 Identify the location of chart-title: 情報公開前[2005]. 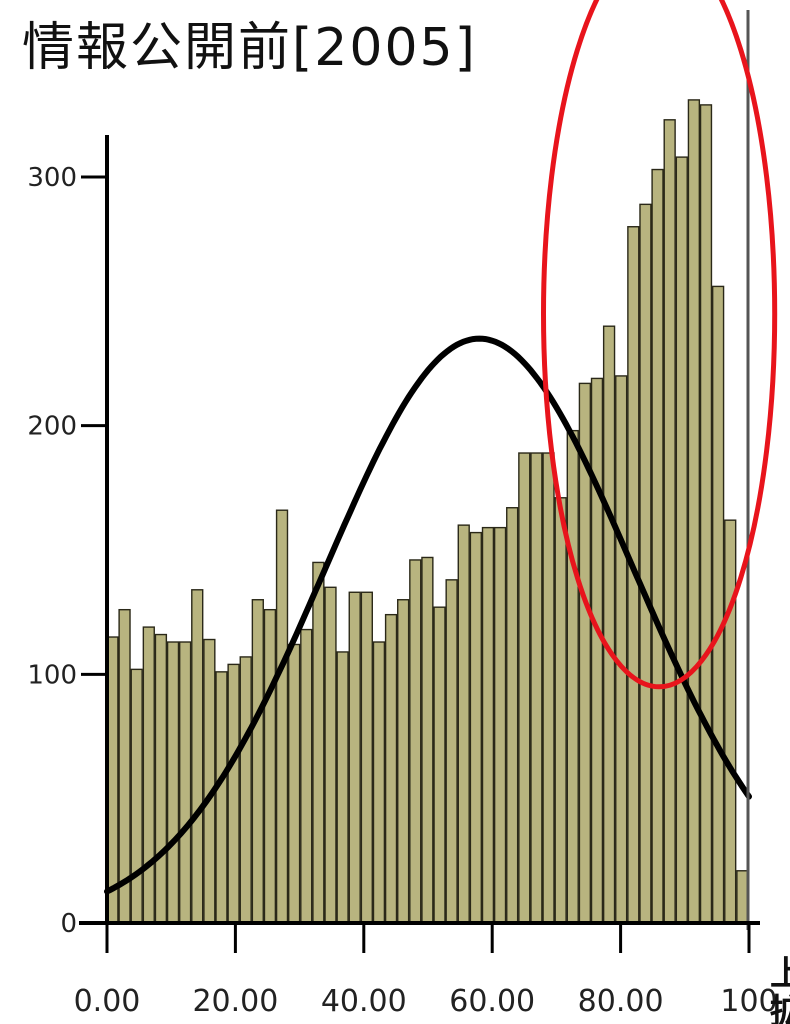
(249, 48).